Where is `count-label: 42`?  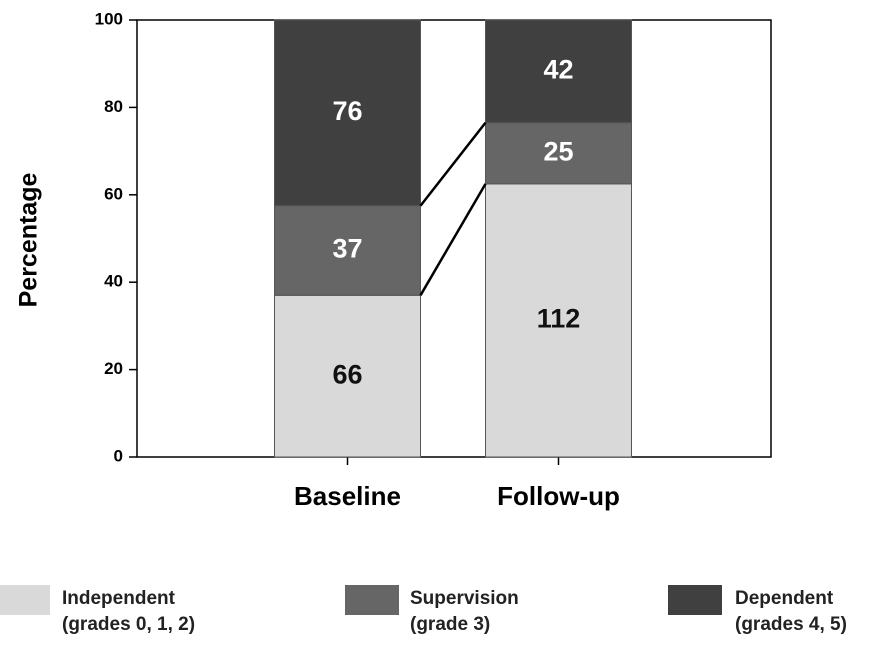
count-label: 42 is located at coordinates (558, 69).